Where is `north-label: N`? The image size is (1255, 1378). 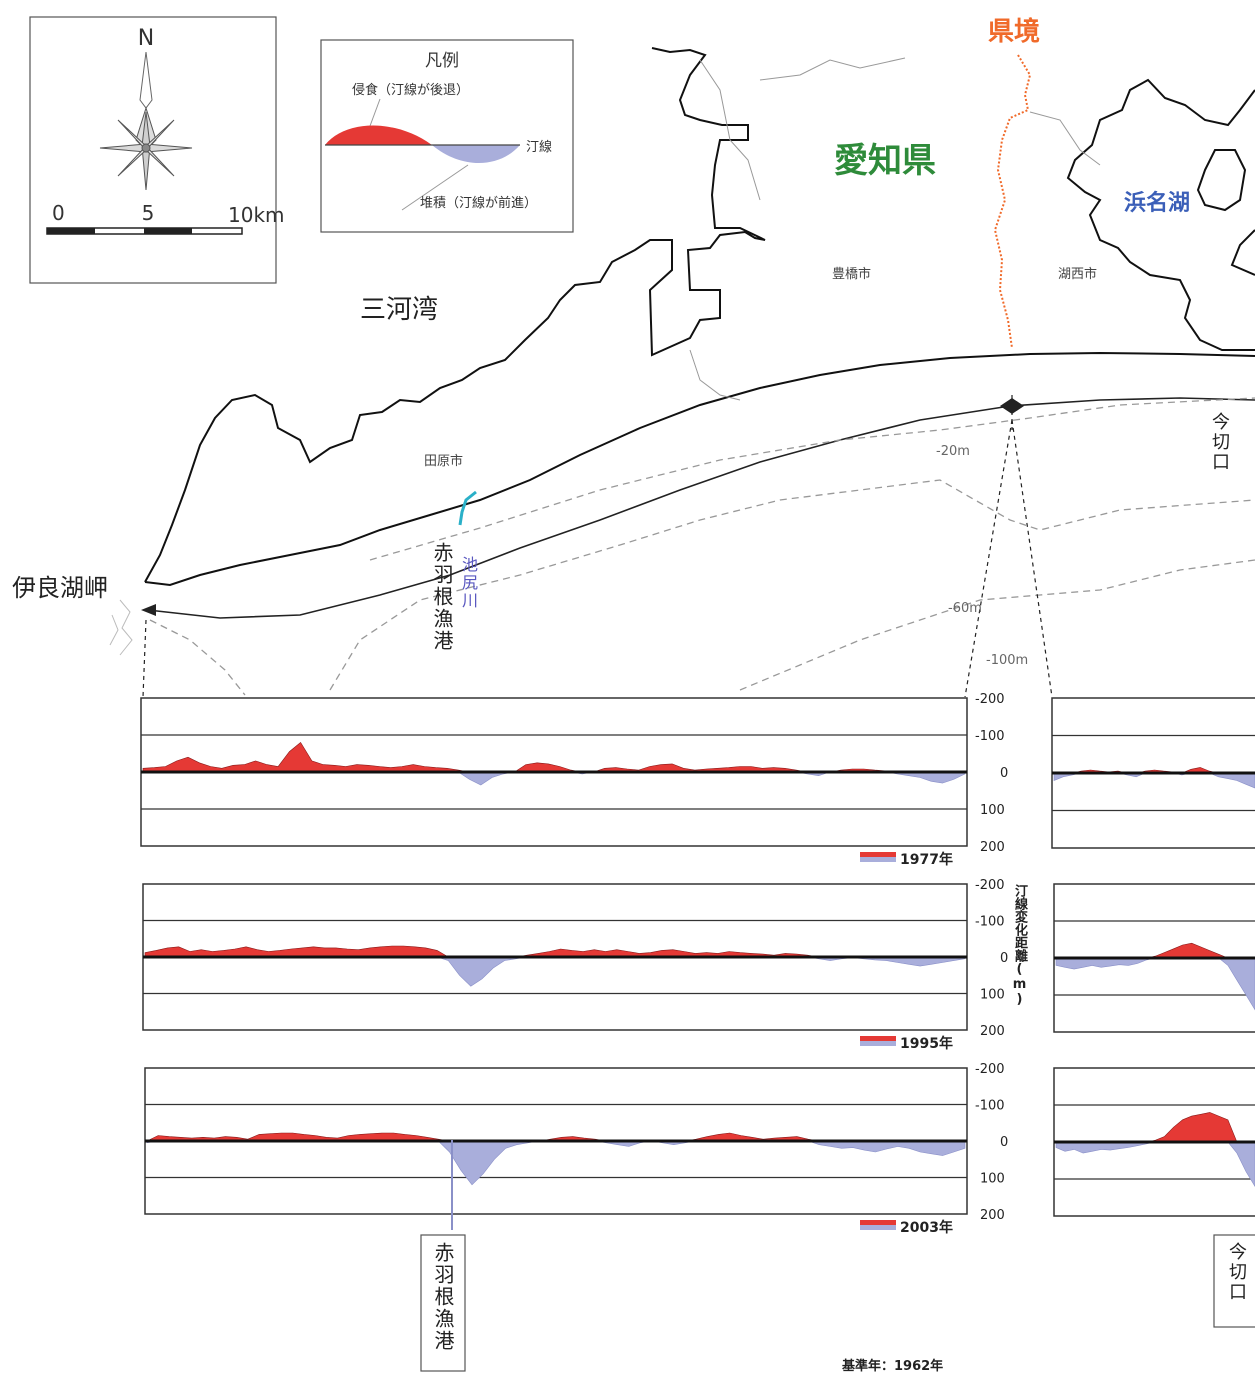
north-label: N is located at coordinates (146, 38).